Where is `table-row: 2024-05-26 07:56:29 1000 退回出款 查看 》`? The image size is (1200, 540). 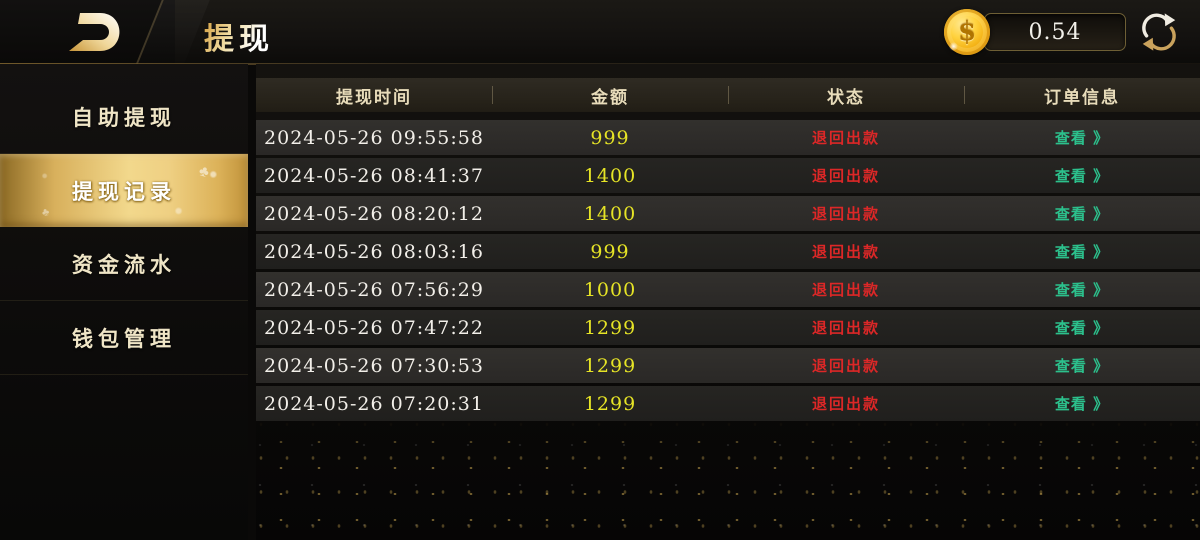
table-row: 2024-05-26 07:56:29 1000 退回出款 查看 》 is located at coordinates (728, 289).